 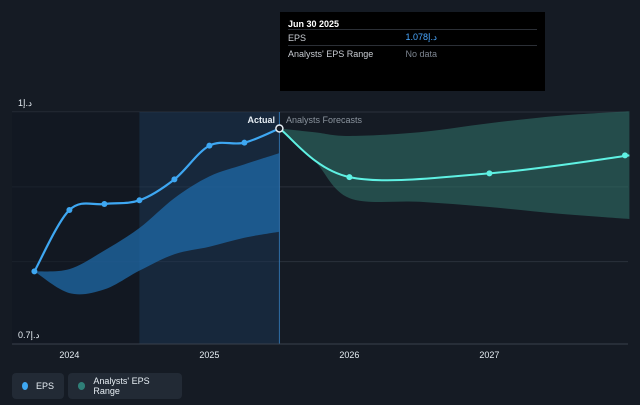 What do you see at coordinates (331, 53) in the screenshot?
I see `tooltip-range-label: Analysts' EPS Range` at bounding box center [331, 53].